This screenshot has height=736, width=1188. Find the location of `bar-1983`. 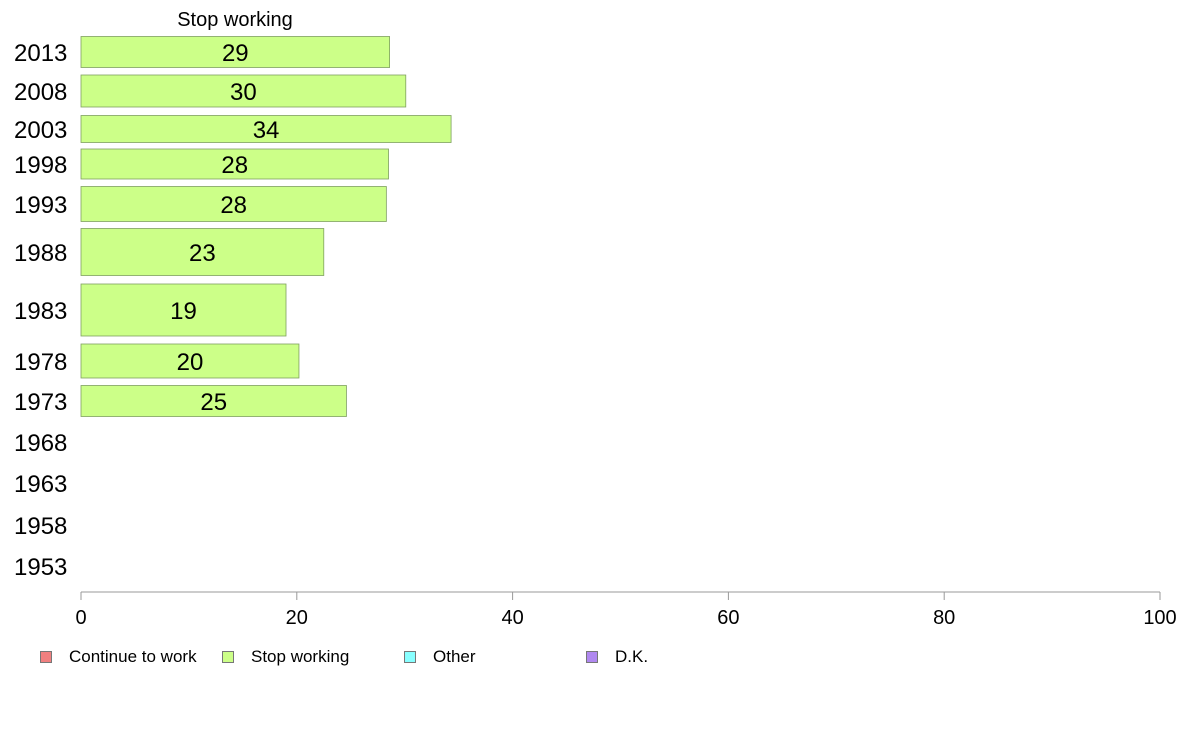

bar-1983 is located at coordinates (183, 310).